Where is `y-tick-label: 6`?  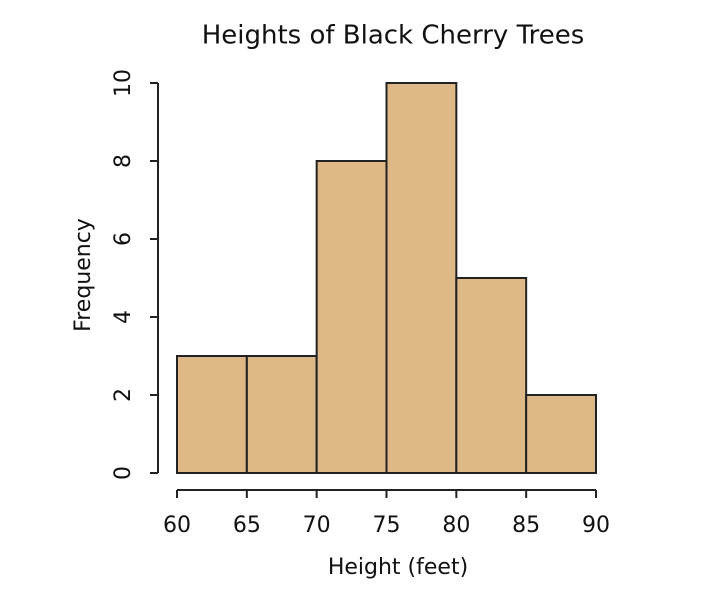 y-tick-label: 6 is located at coordinates (123, 239).